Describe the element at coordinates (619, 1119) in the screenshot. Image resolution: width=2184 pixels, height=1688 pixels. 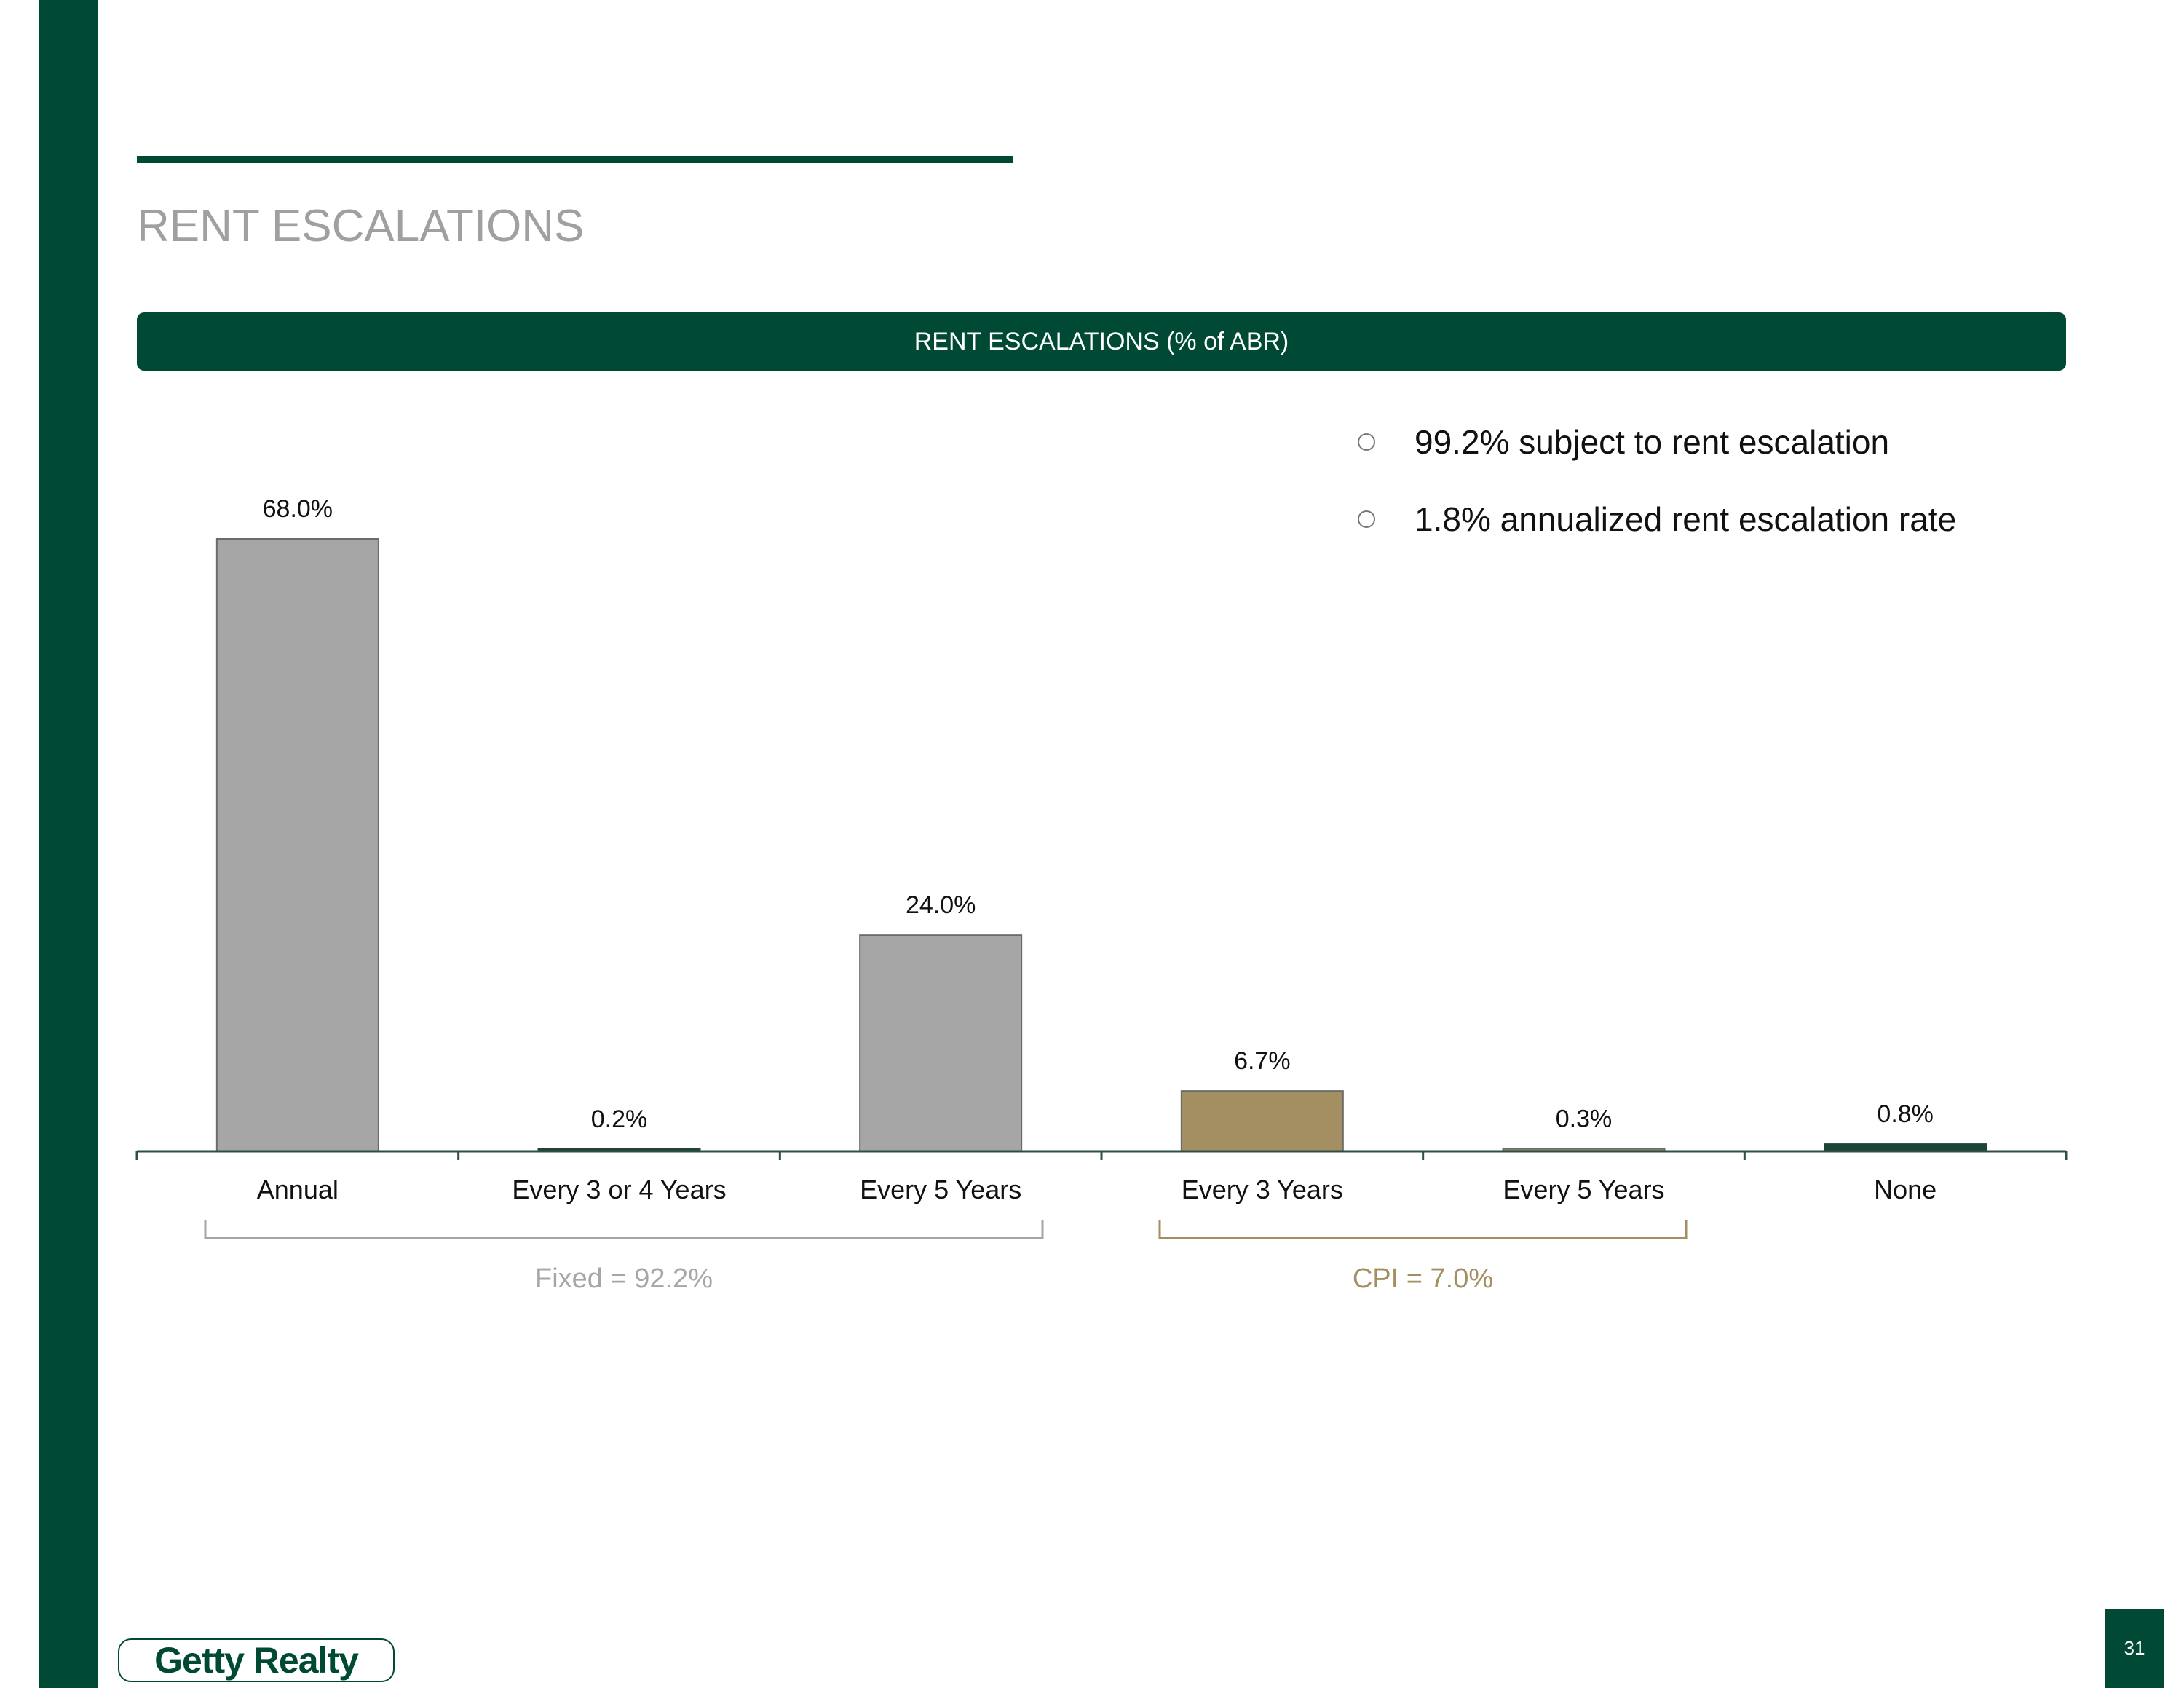
I see `data-label: 0.2%` at that location.